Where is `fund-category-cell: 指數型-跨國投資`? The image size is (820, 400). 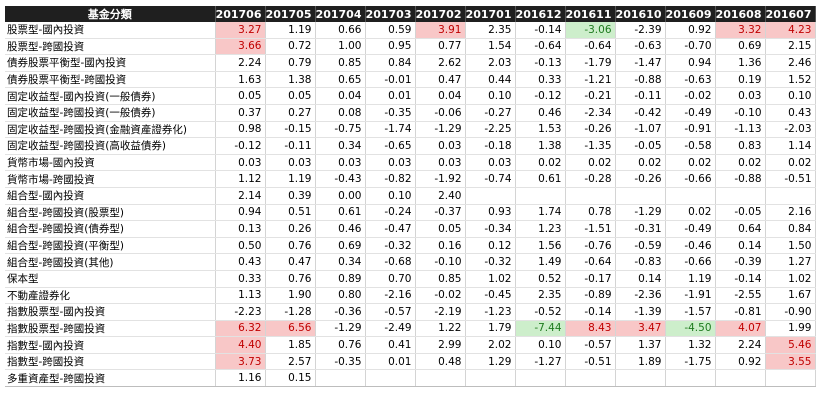
fund-category-cell: 指數型-跨國投資 is located at coordinates (110, 362).